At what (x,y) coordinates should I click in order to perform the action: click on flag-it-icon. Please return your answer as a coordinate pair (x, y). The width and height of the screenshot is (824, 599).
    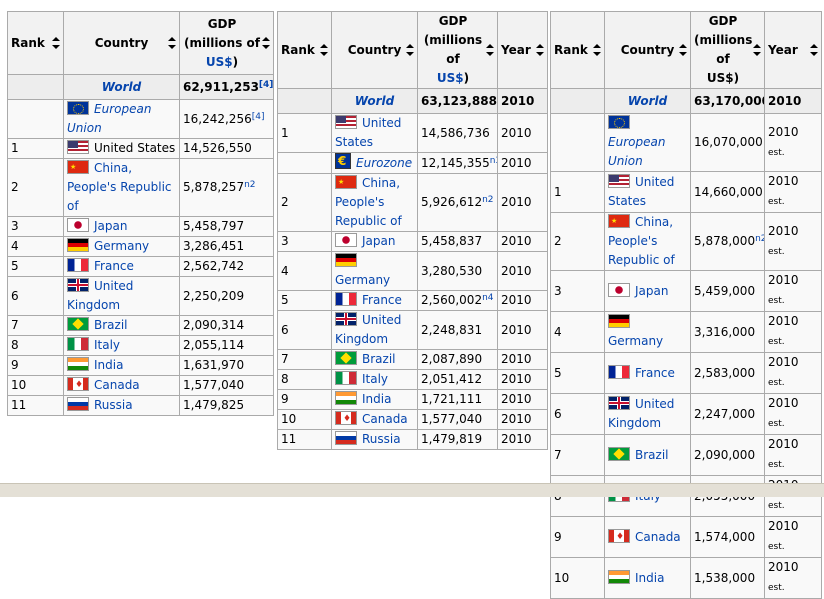
    Looking at the image, I should click on (346, 378).